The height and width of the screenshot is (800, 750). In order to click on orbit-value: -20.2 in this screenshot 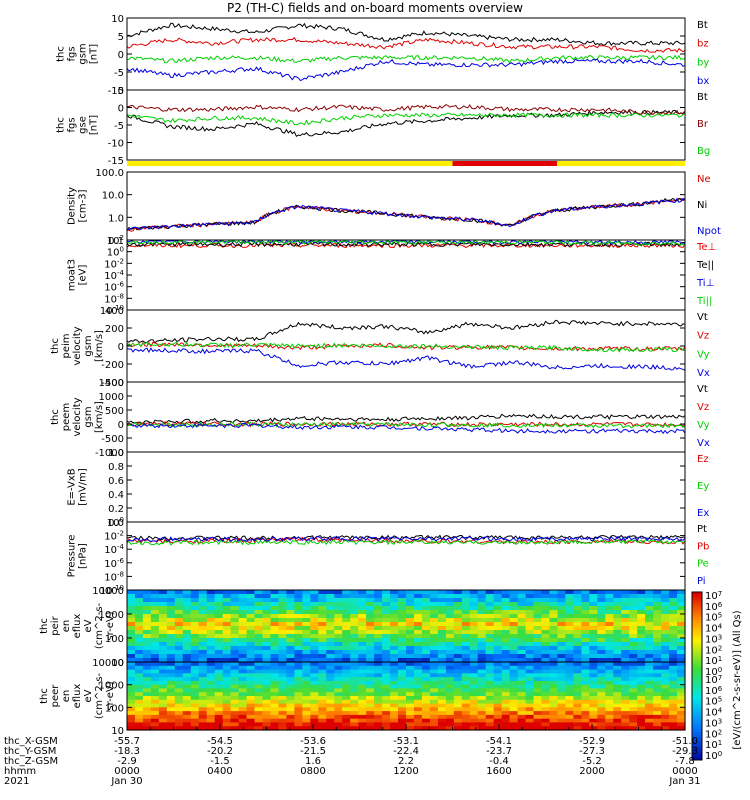, I will do `click(220, 751)`.